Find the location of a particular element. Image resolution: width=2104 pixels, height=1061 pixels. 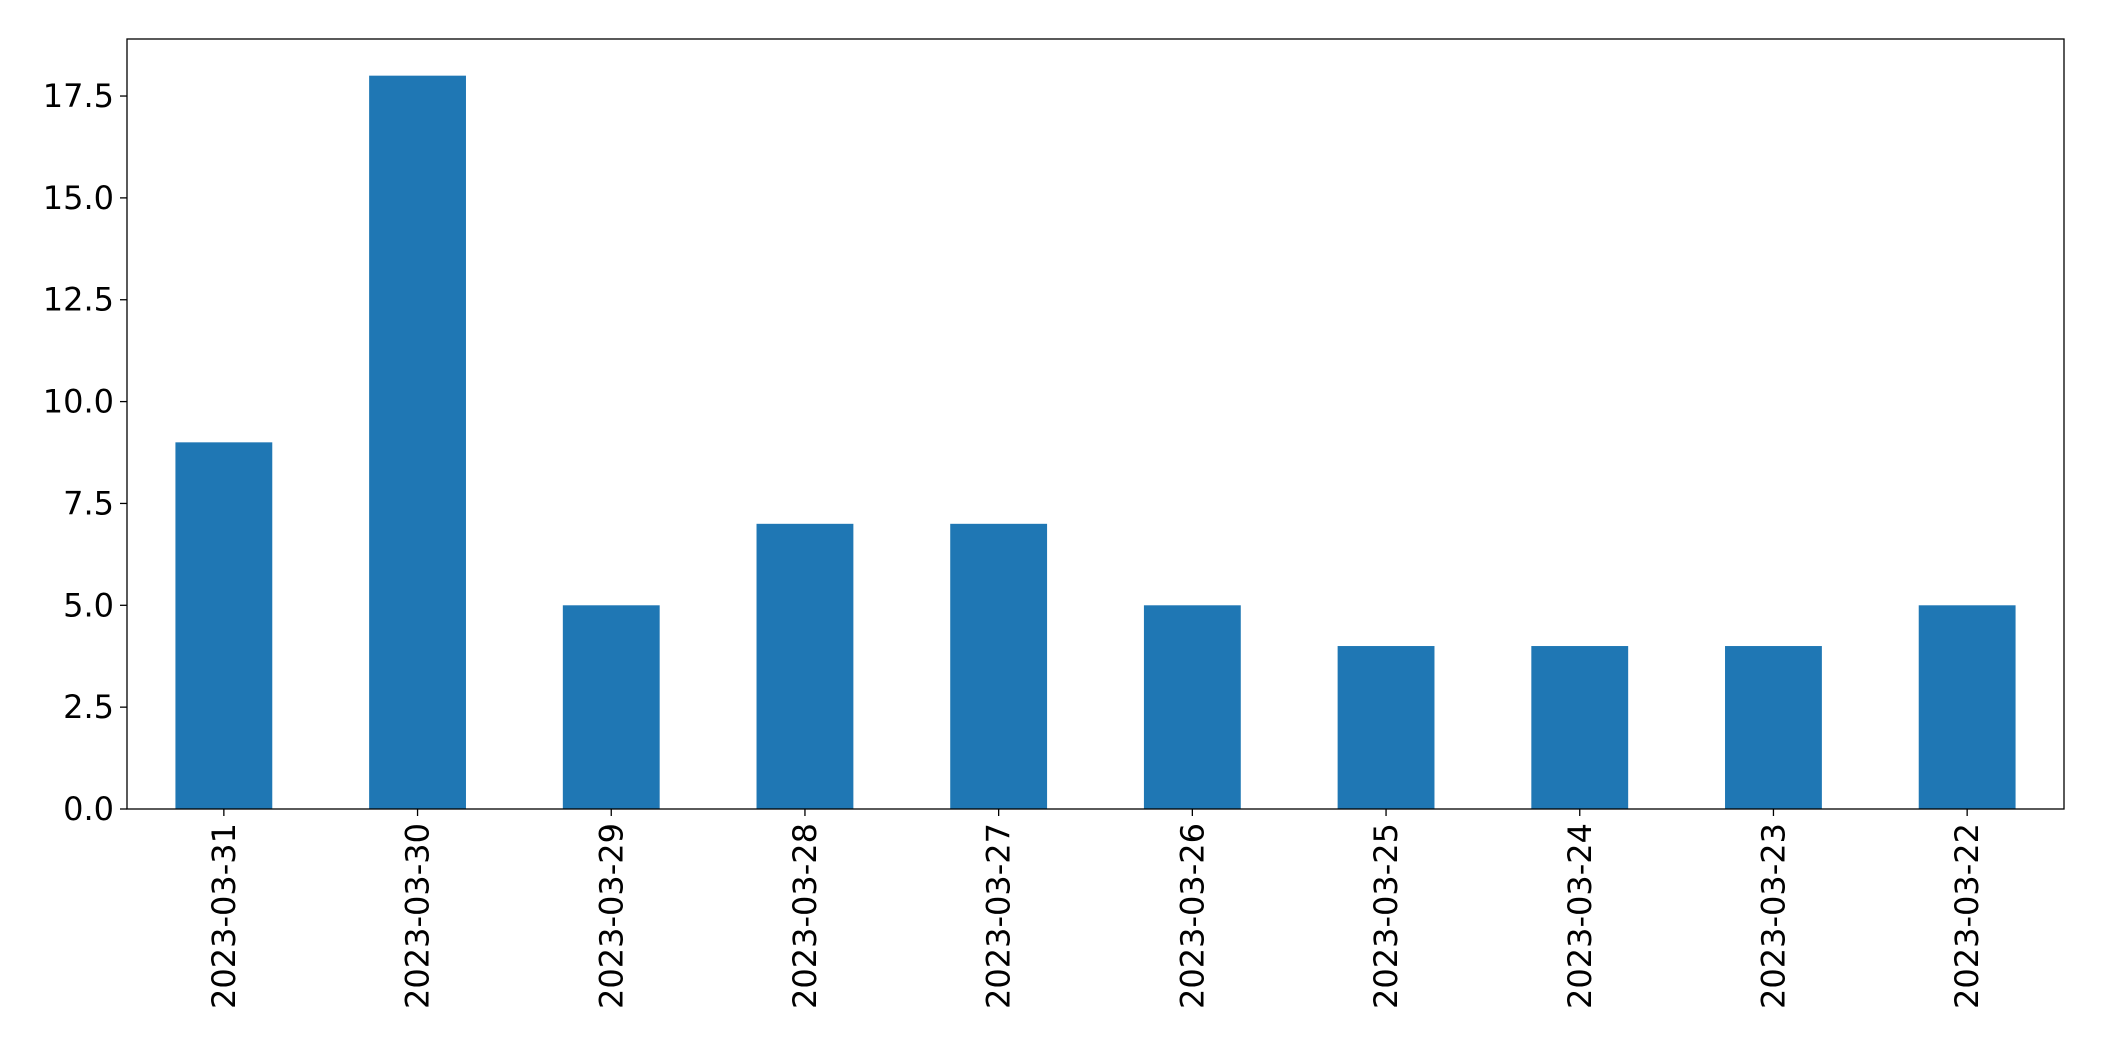

x-tick-label: 2023-03-24 is located at coordinates (1580, 916).